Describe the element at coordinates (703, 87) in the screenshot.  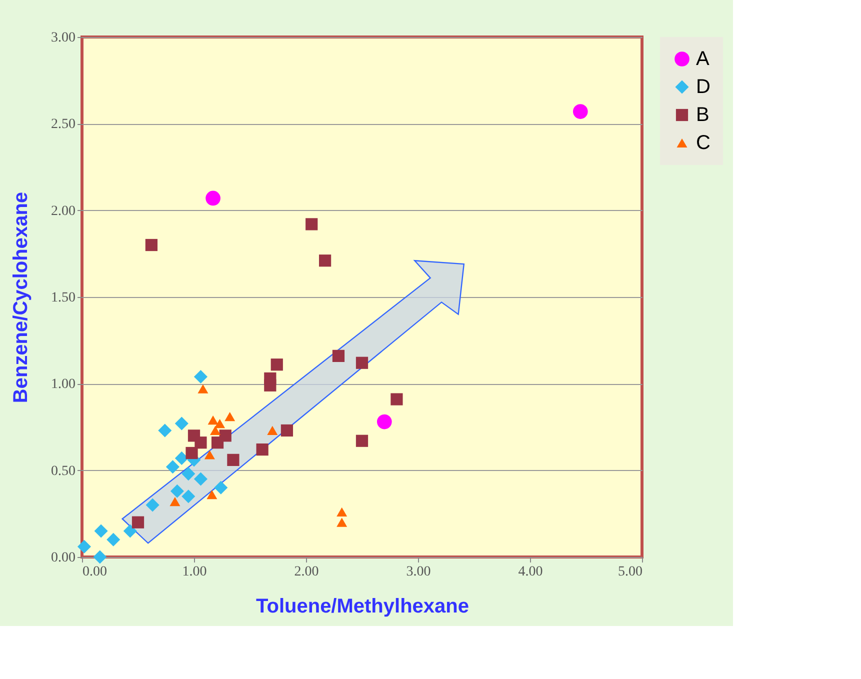
I see `legend-label: D` at that location.